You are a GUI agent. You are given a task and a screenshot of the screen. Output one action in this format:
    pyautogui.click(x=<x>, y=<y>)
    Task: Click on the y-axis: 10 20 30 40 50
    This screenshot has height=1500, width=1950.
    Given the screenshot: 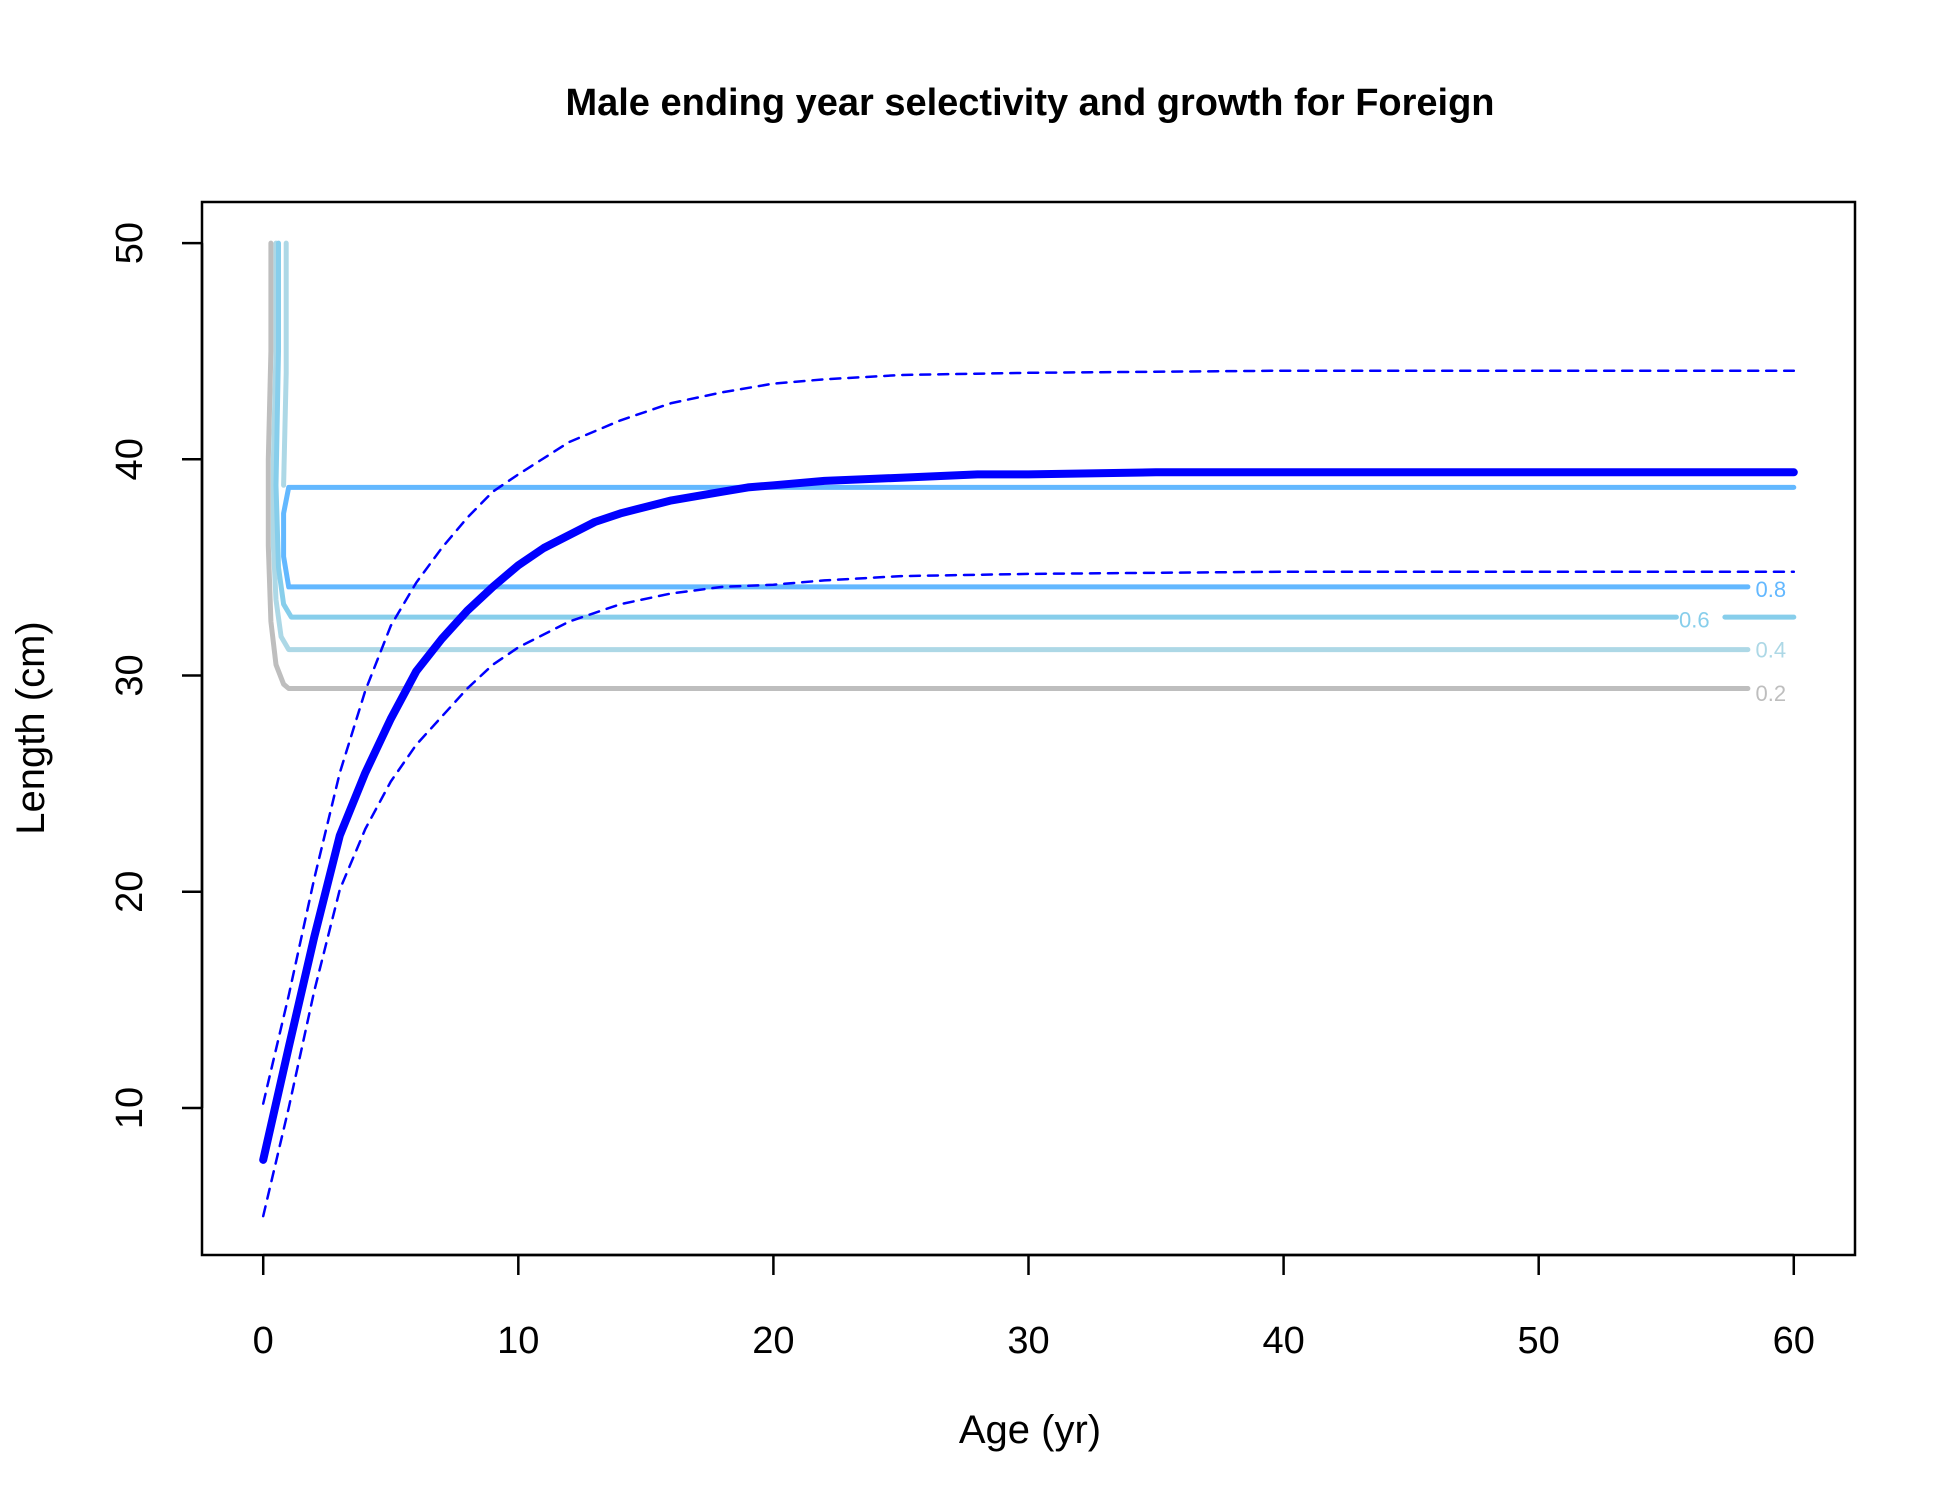 What is the action you would take?
    pyautogui.click(x=156, y=675)
    